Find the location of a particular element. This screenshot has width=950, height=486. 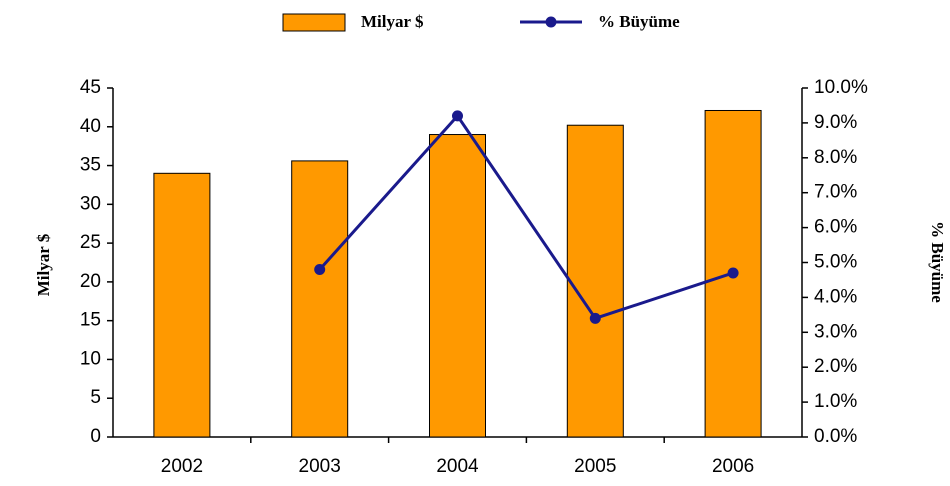

y2-tick-label: 4.0% is located at coordinates (835, 296).